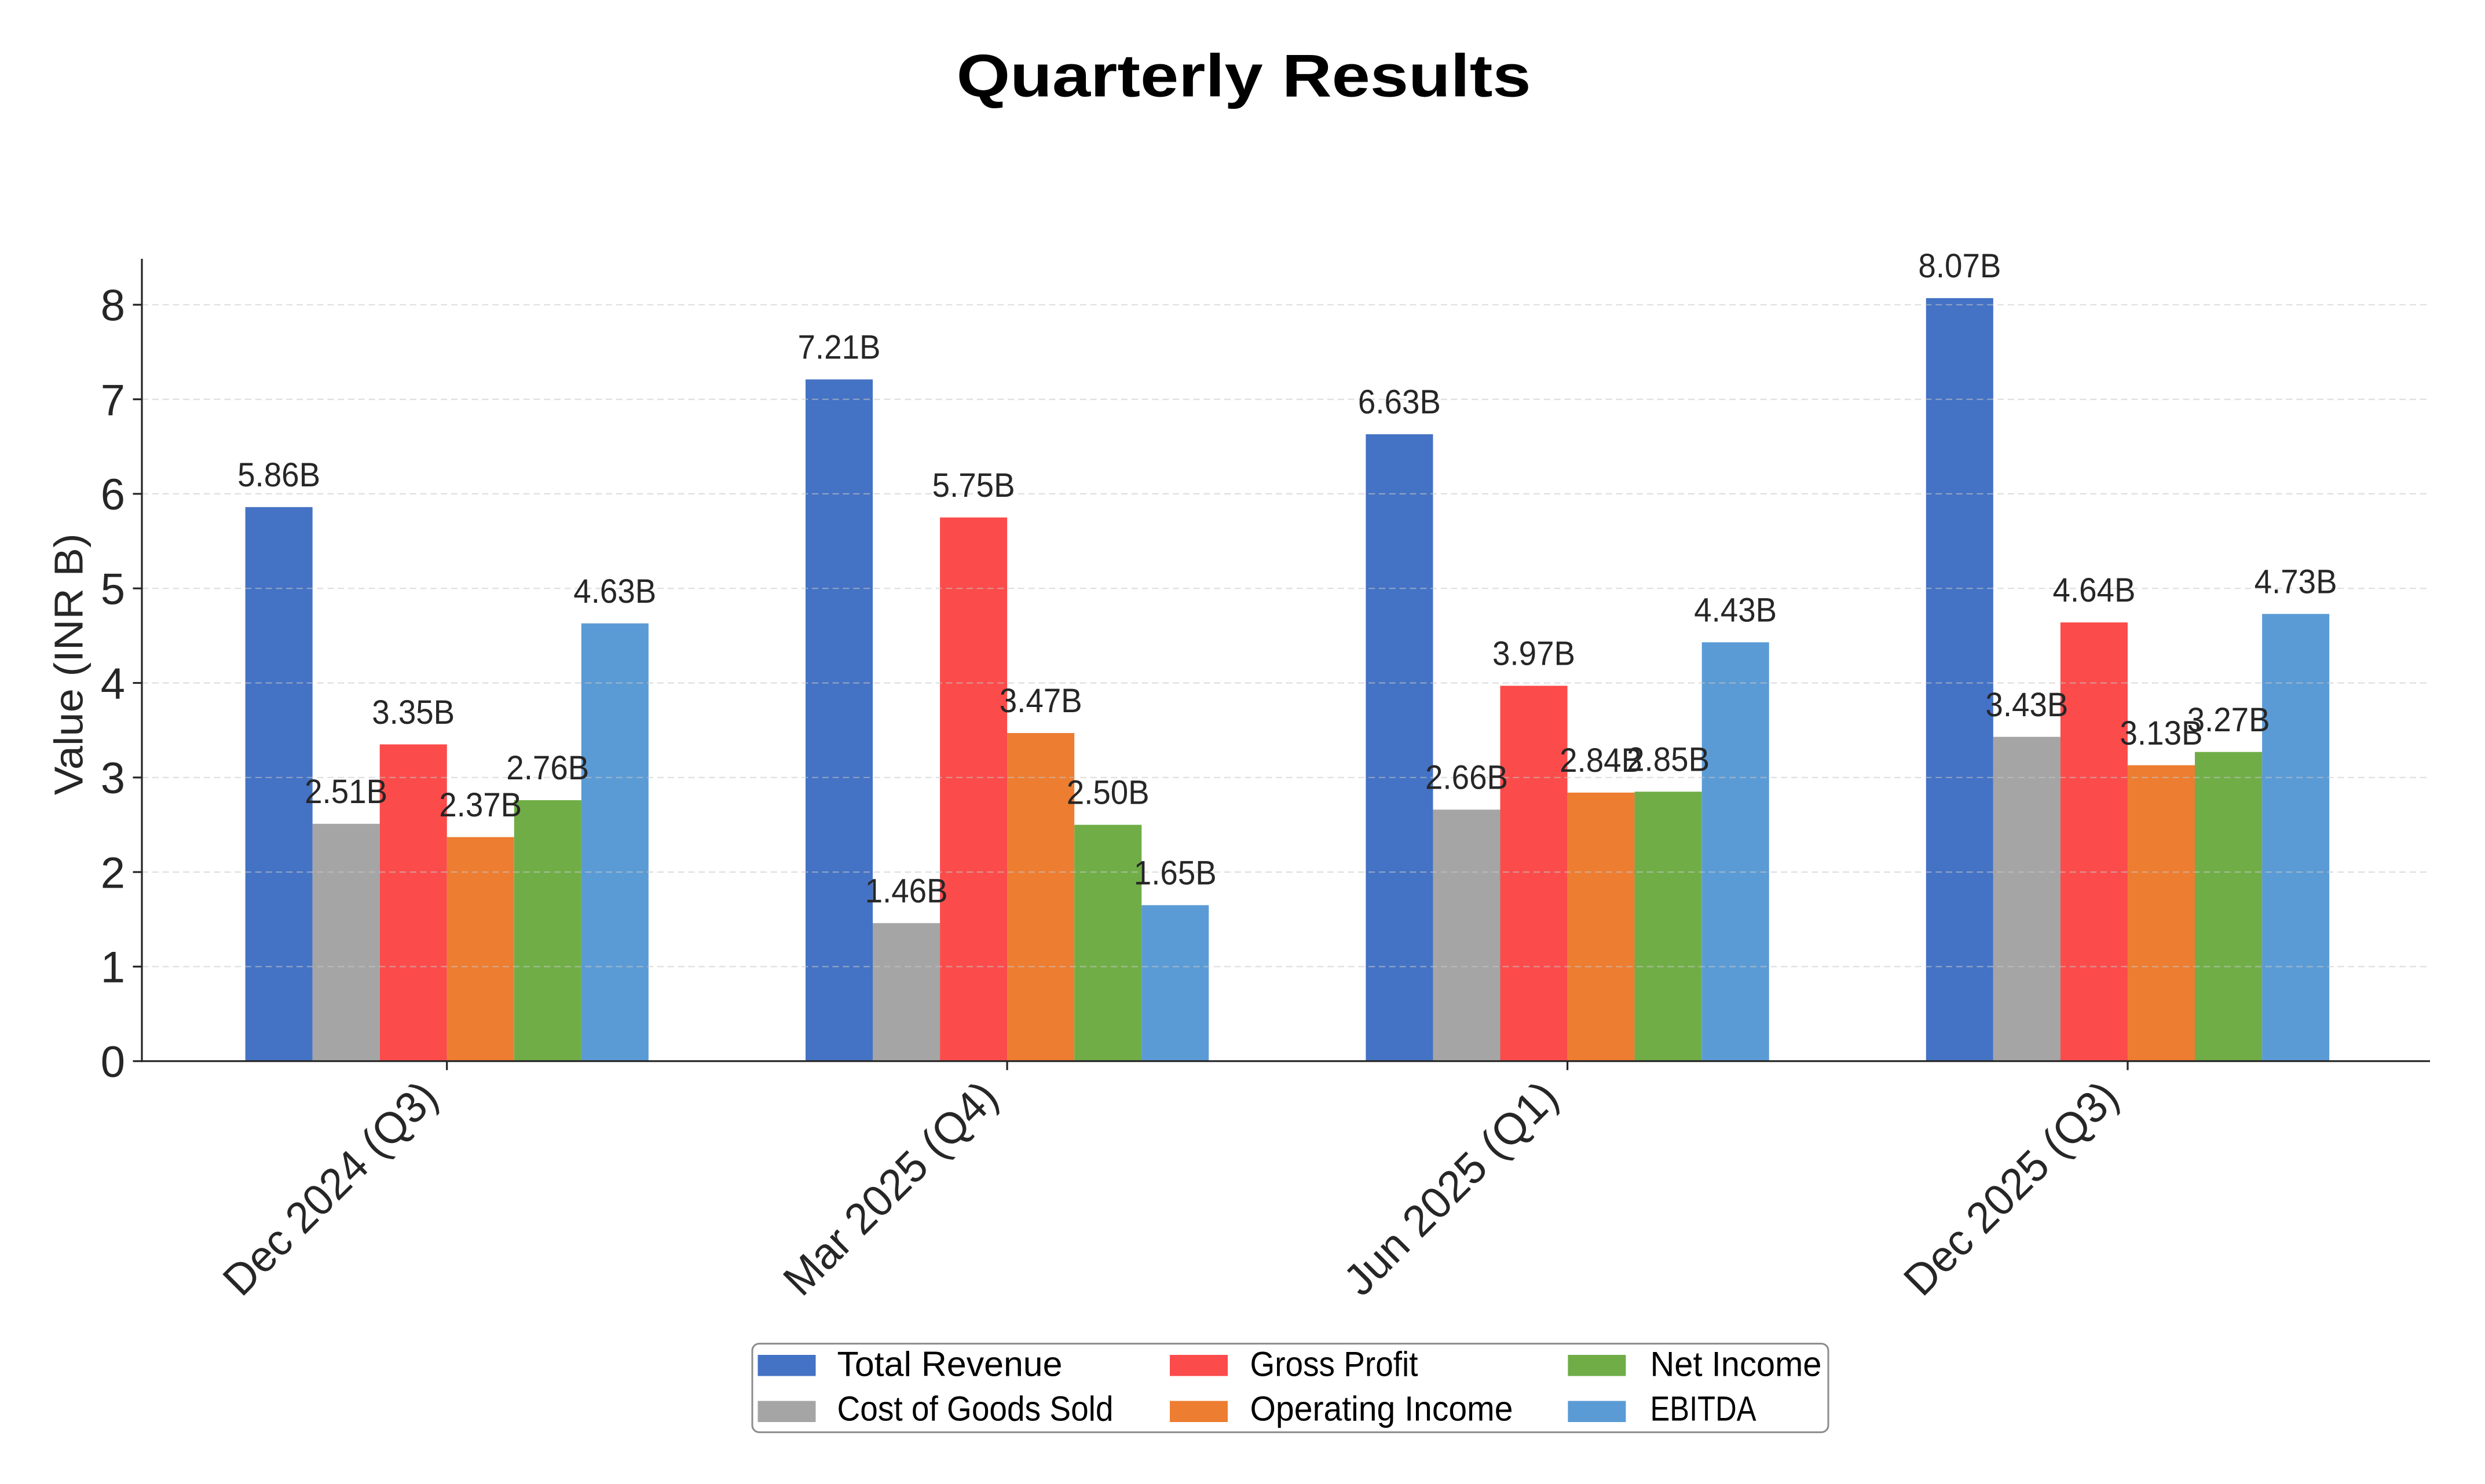 The height and width of the screenshot is (1484, 2485). What do you see at coordinates (839, 348) in the screenshot?
I see `svg-text: 7.21B` at bounding box center [839, 348].